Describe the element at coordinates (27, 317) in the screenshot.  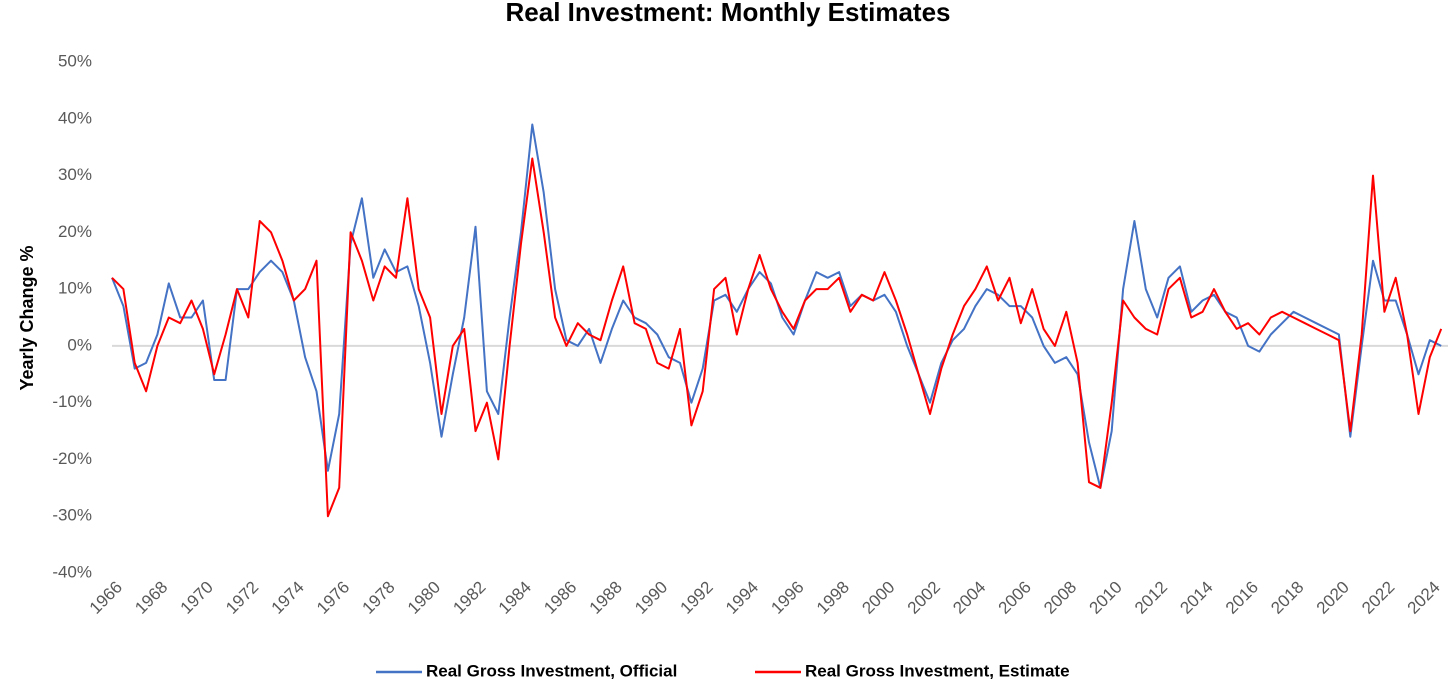
I see `y-axis-label: Yearly Change %` at that location.